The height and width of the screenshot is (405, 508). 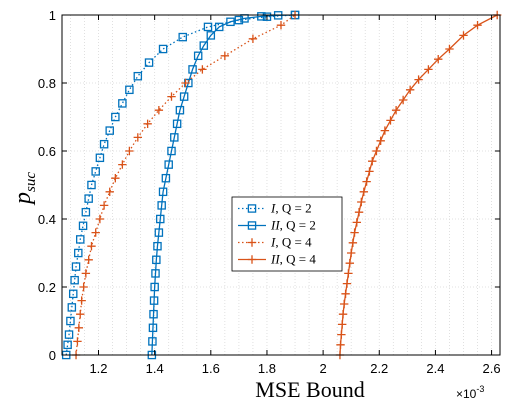 I want to click on legend-label-var: II, so click(x=275, y=225).